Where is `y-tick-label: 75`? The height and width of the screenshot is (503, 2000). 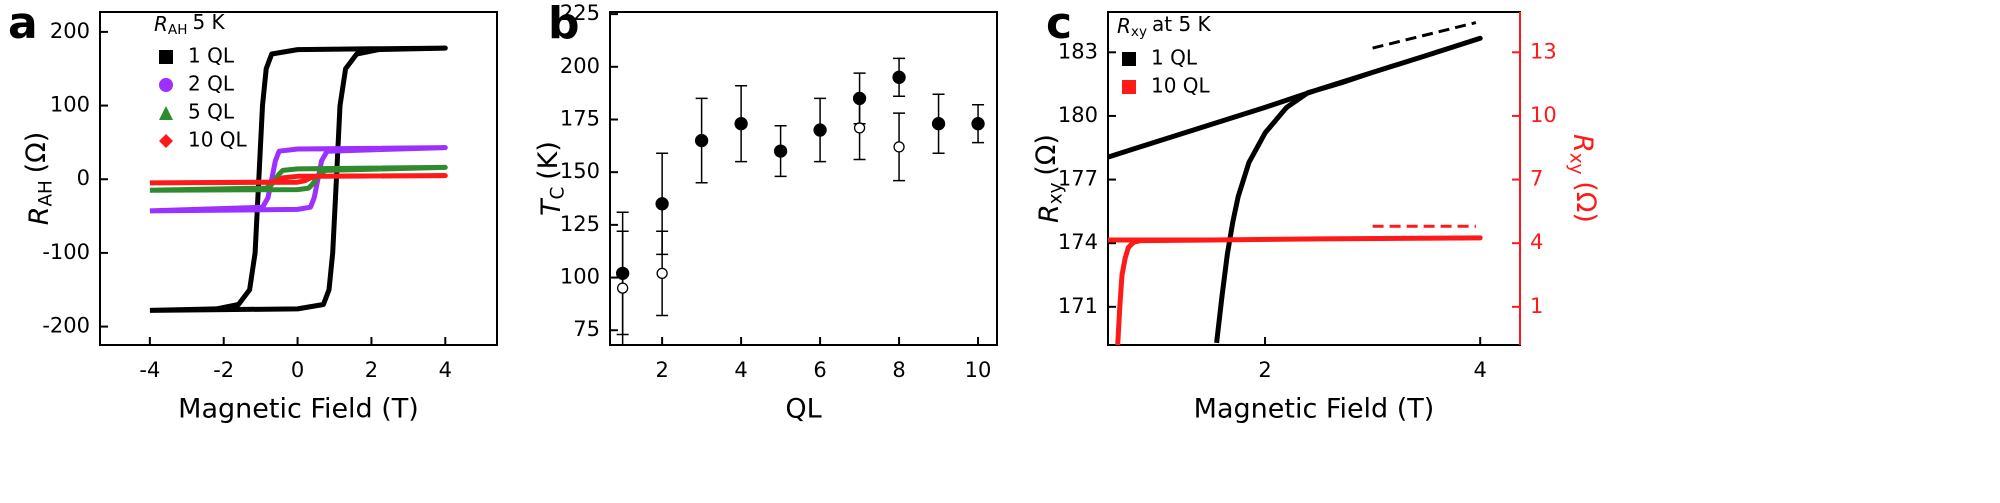
y-tick-label: 75 is located at coordinates (586, 329).